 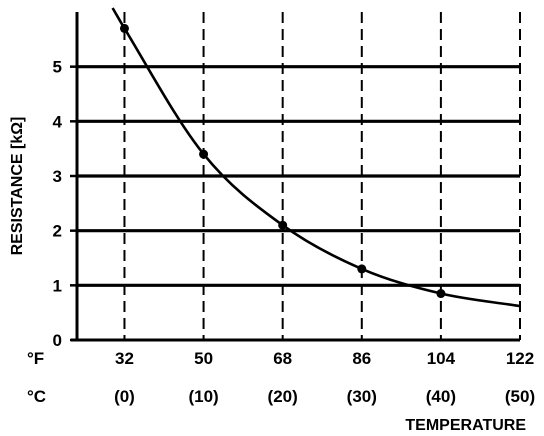 What do you see at coordinates (465, 425) in the screenshot?
I see `x-axis-title: TEMPERATURE` at bounding box center [465, 425].